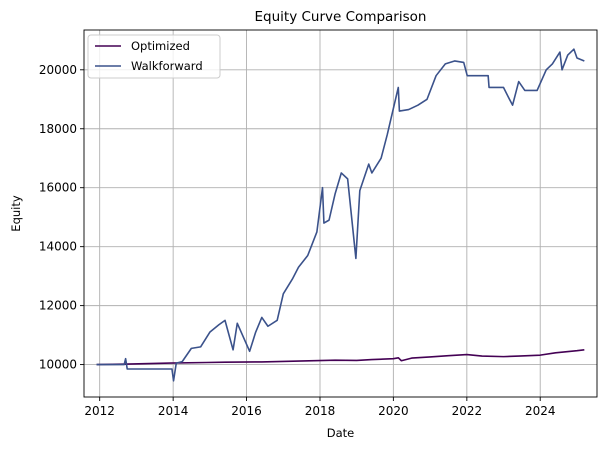  Describe the element at coordinates (340, 357) in the screenshot. I see `series-line-optimized` at that location.